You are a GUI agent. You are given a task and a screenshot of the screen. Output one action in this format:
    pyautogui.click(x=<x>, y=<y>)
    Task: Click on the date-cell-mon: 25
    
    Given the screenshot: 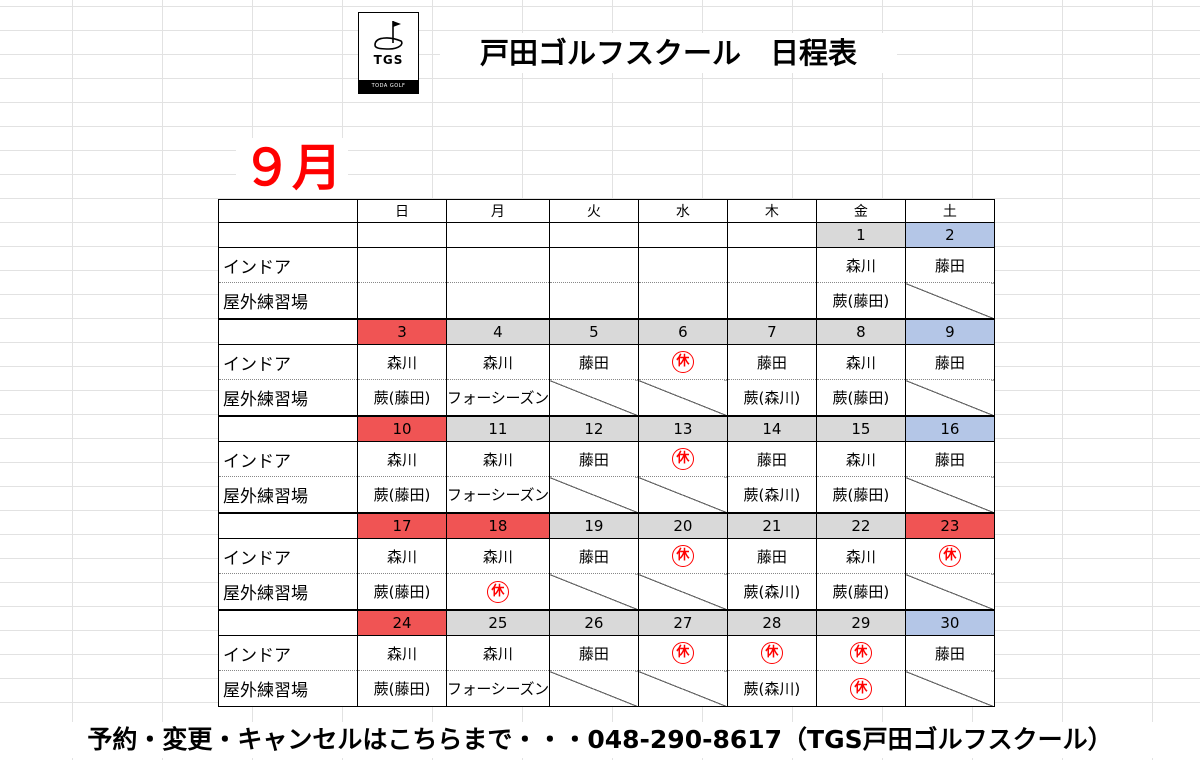 What is the action you would take?
    pyautogui.click(x=498, y=622)
    